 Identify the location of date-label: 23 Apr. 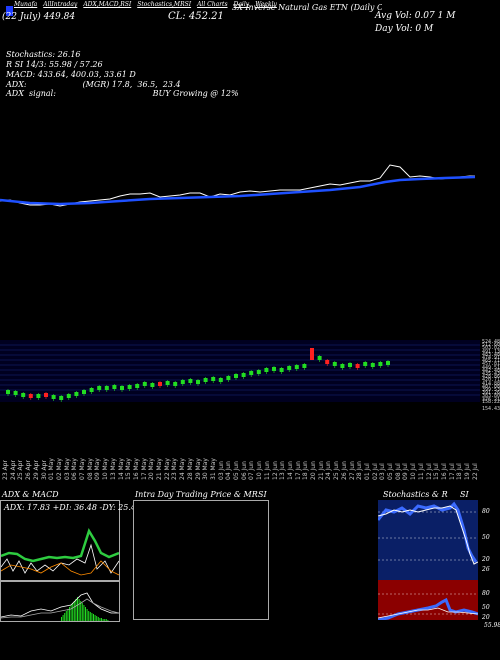
(5, 470).